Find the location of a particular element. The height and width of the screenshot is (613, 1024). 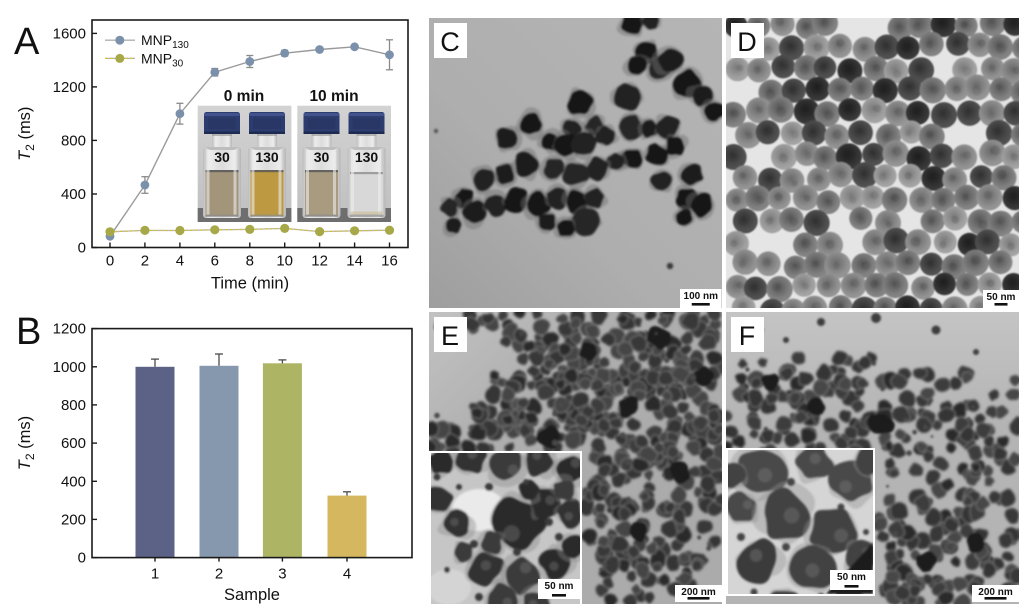

svg-text: 6 is located at coordinates (215, 261).